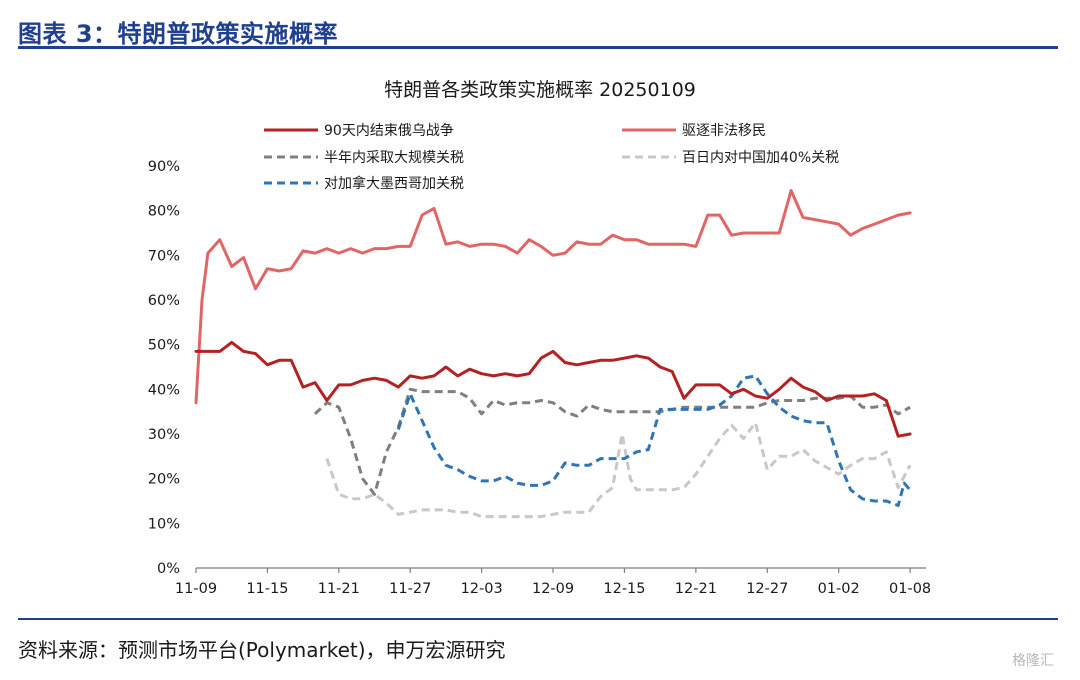 Image resolution: width=1080 pixels, height=680 pixels. I want to click on bottom-rule, so click(538, 619).